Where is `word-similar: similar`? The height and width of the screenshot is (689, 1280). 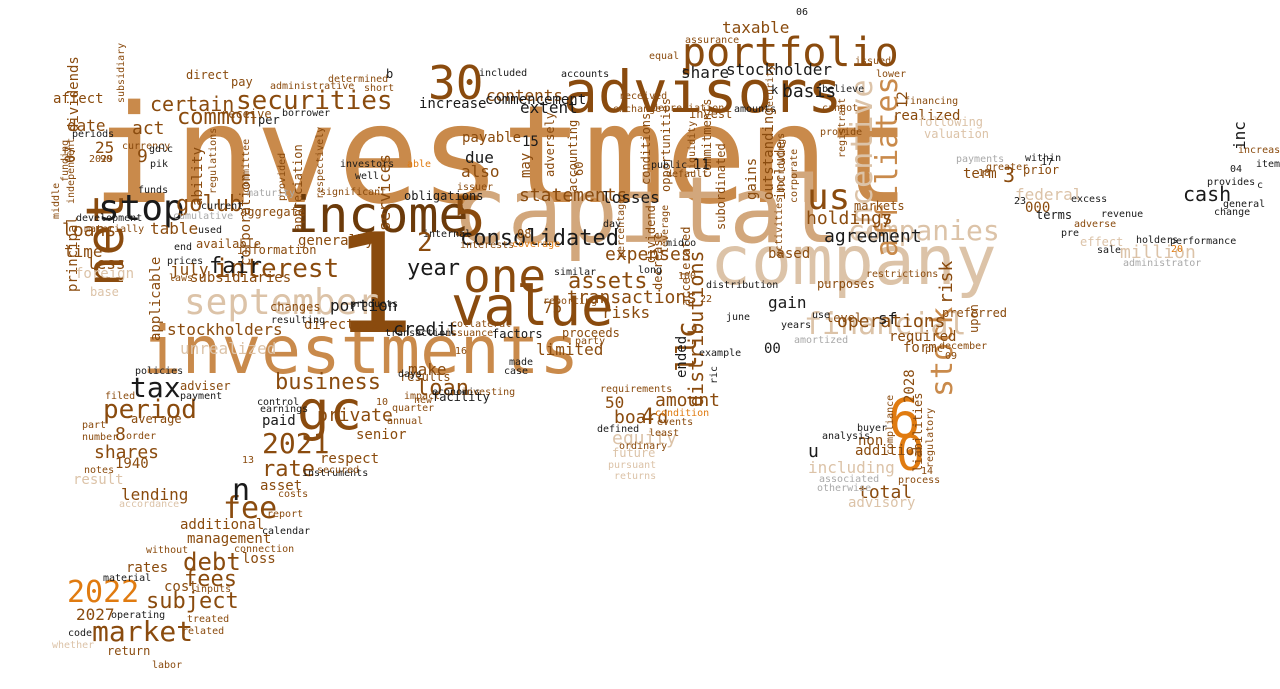 word-similar: similar is located at coordinates (575, 272).